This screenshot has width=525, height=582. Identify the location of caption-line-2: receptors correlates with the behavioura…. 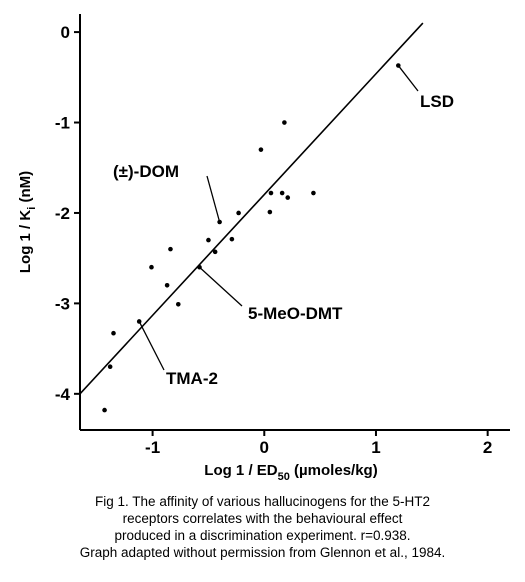
(262, 518).